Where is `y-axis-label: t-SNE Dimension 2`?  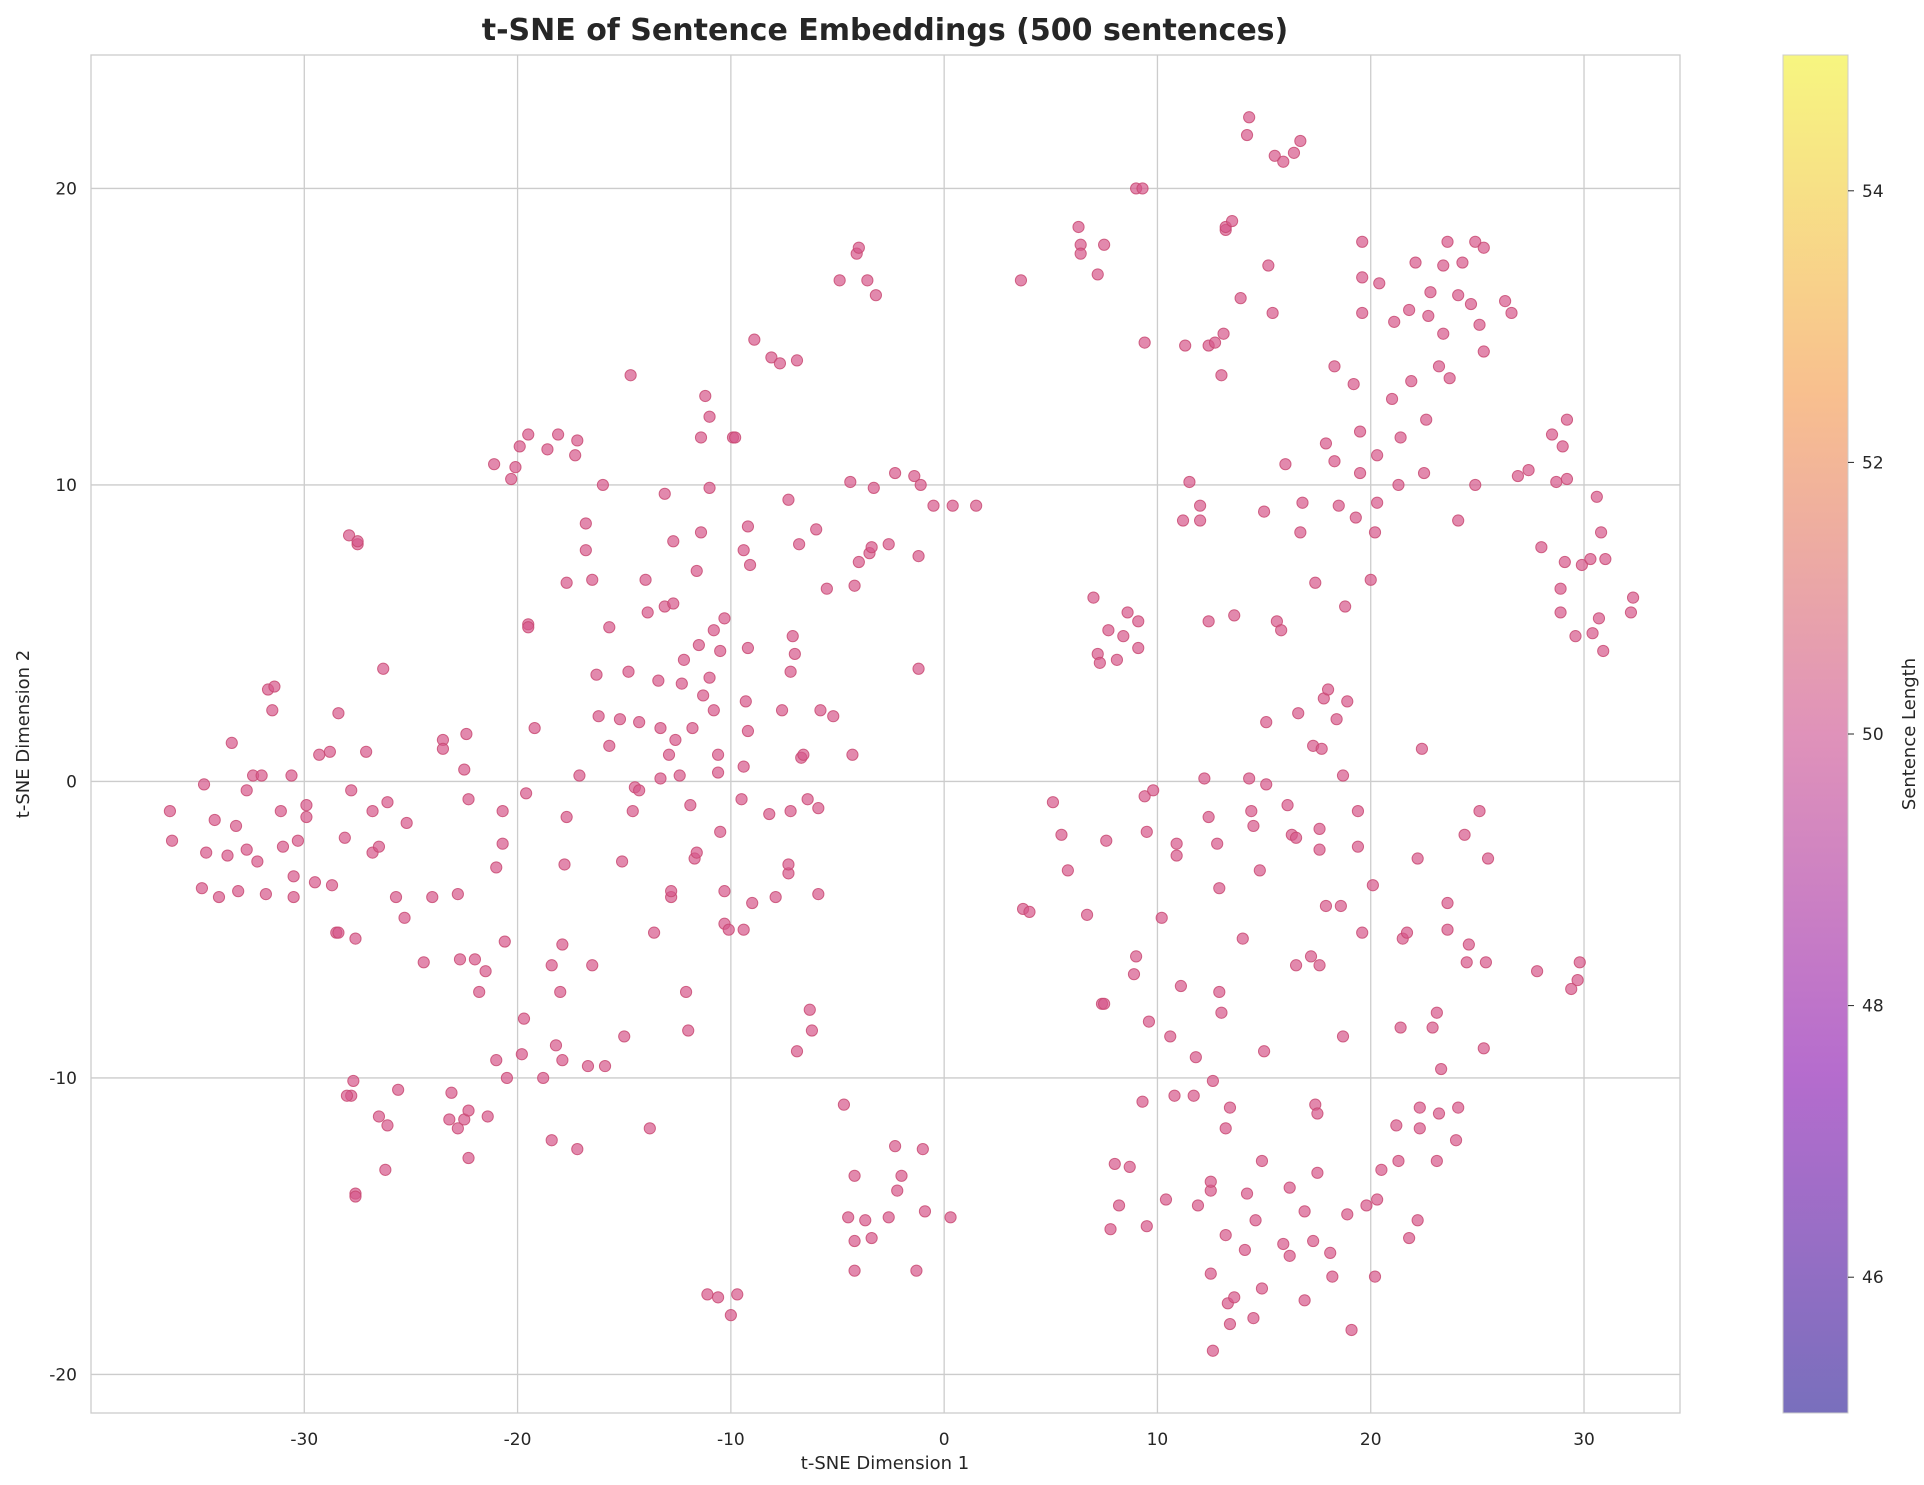
y-axis-label: t-SNE Dimension 2 is located at coordinates (23, 734).